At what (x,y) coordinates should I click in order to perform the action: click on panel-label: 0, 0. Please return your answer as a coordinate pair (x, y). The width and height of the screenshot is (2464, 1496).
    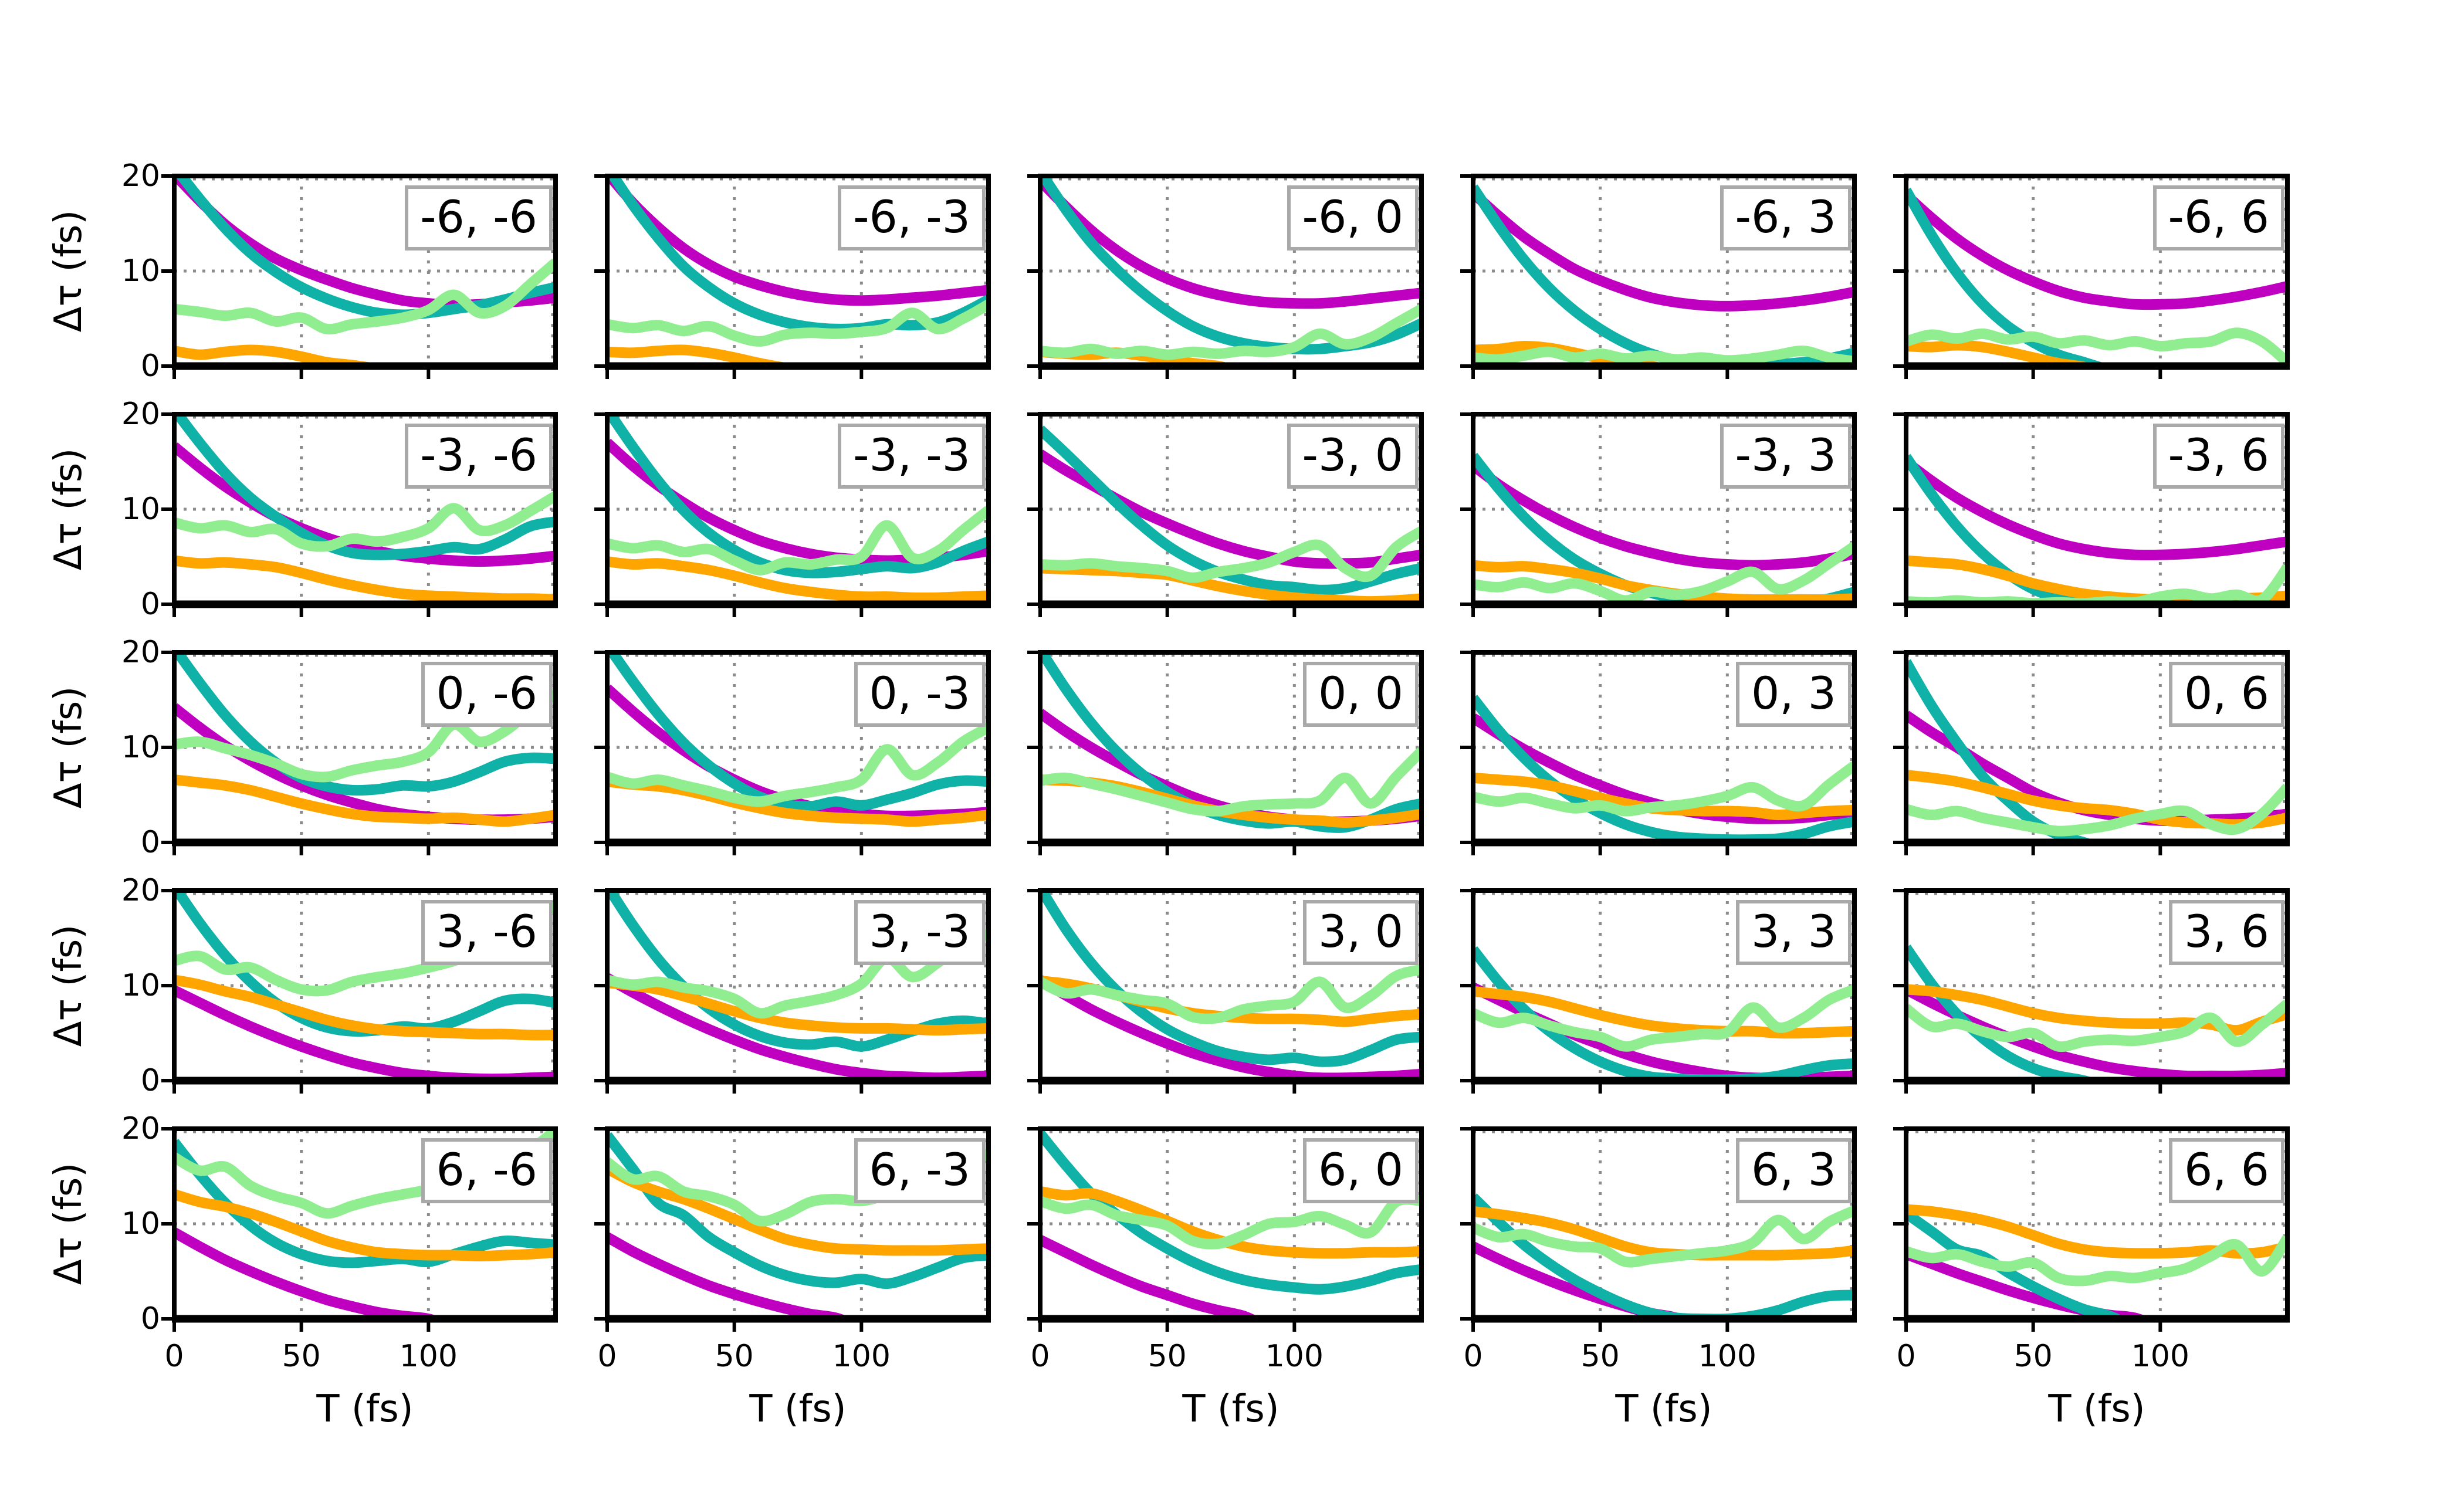
    Looking at the image, I should click on (1360, 694).